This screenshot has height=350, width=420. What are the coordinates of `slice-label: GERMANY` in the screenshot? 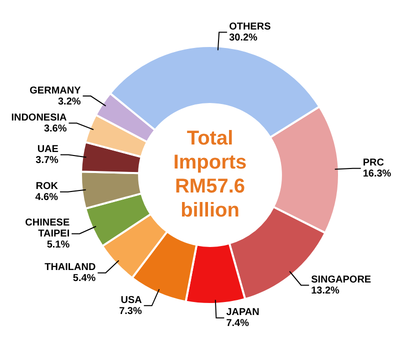 It's located at (56, 90).